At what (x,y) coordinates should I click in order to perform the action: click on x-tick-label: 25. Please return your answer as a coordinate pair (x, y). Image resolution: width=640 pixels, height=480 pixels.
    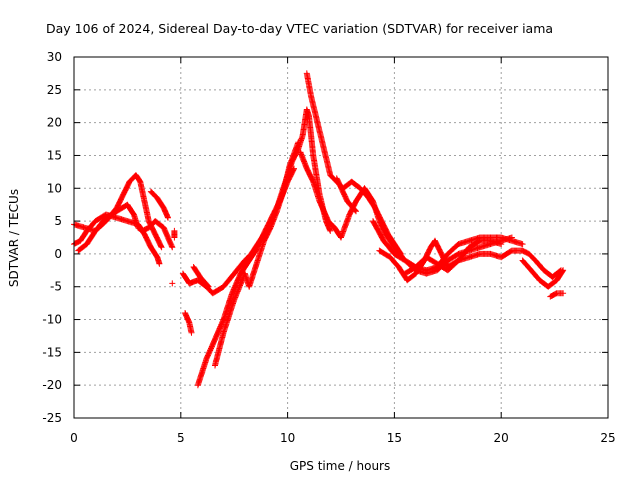
    Looking at the image, I should click on (607, 438).